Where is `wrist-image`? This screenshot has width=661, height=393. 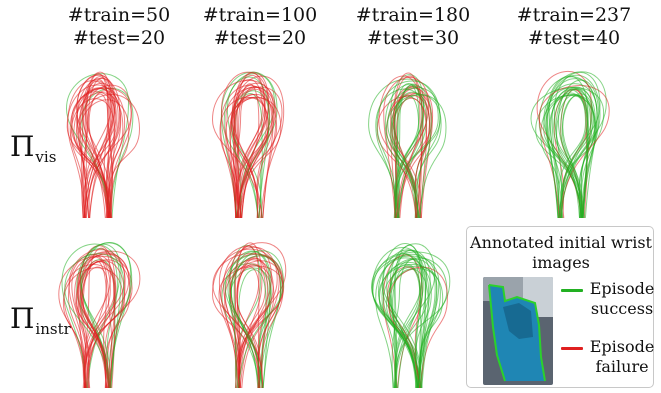
wrist-image is located at coordinates (518, 331).